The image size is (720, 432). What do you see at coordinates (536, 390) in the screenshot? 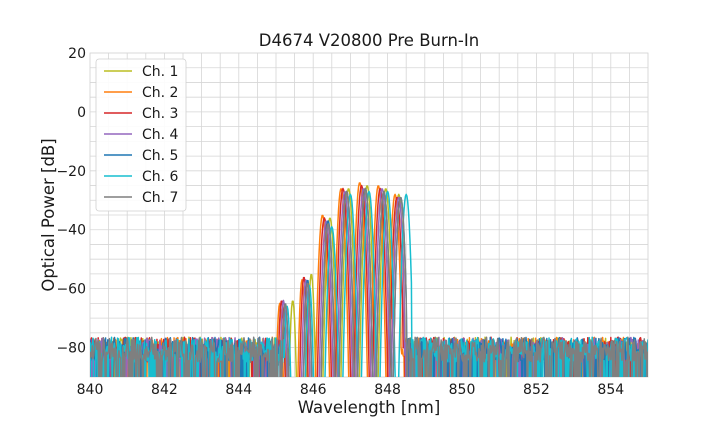
I see `x-tick-label: 852` at bounding box center [536, 390].